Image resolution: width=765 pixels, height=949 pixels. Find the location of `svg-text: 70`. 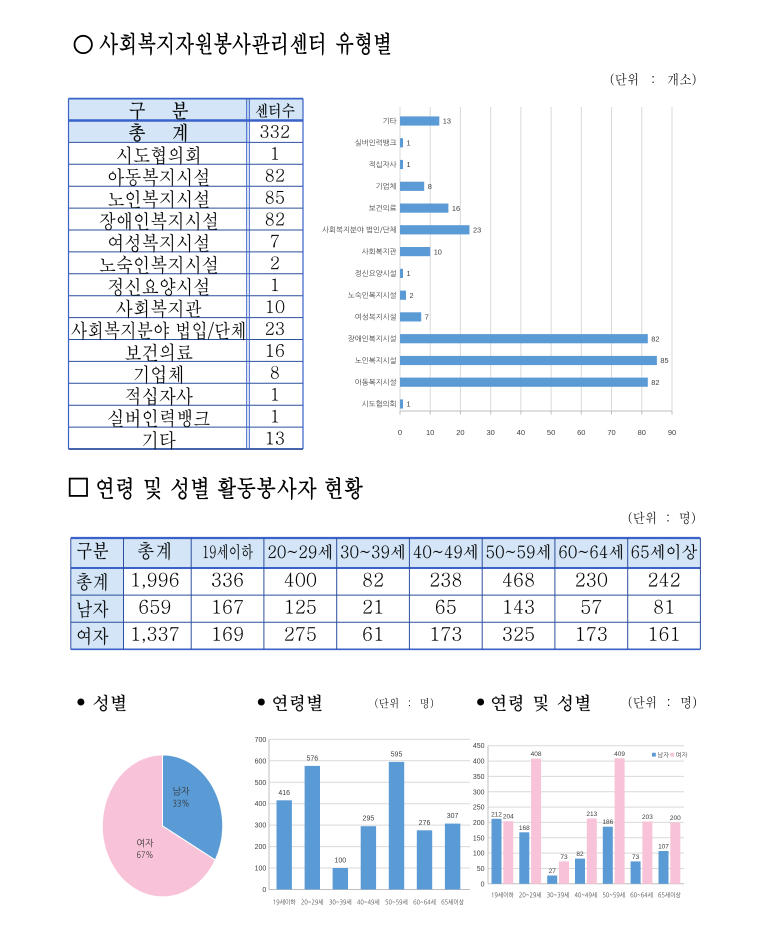

svg-text: 70 is located at coordinates (611, 432).